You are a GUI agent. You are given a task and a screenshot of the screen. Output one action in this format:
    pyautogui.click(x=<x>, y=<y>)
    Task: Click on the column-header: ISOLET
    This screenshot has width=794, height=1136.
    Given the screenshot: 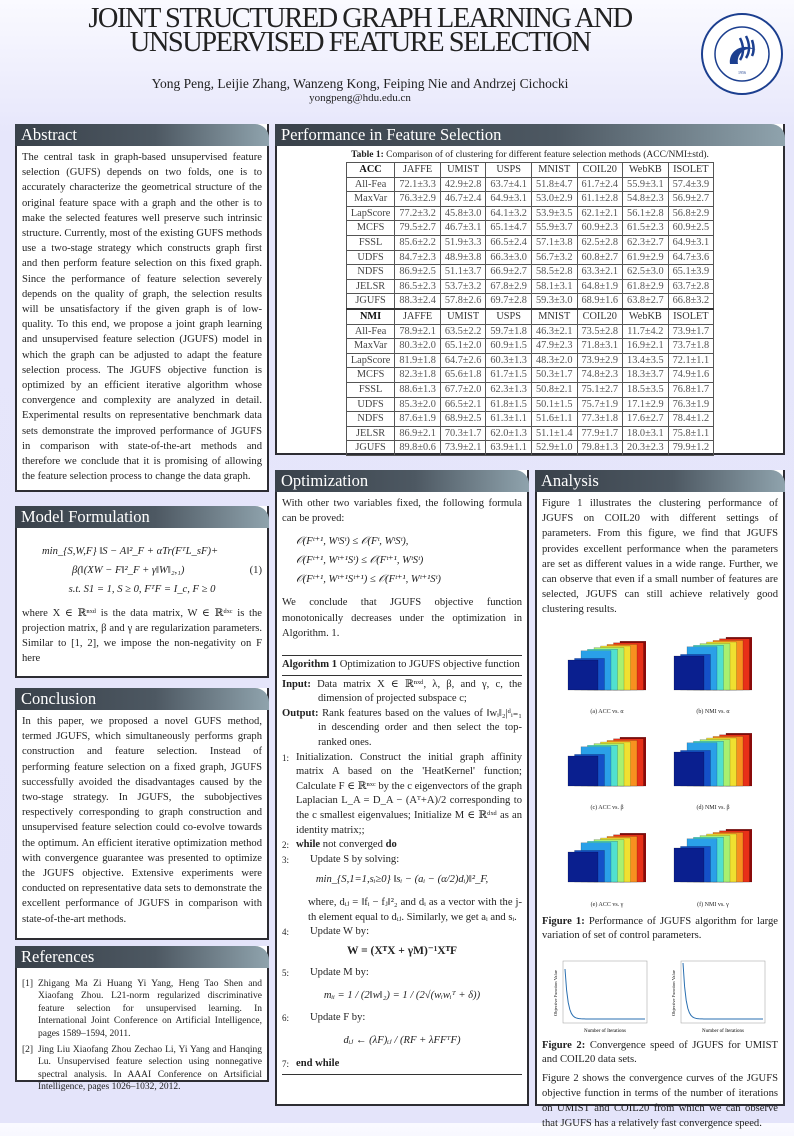 What is the action you would take?
    pyautogui.click(x=691, y=170)
    